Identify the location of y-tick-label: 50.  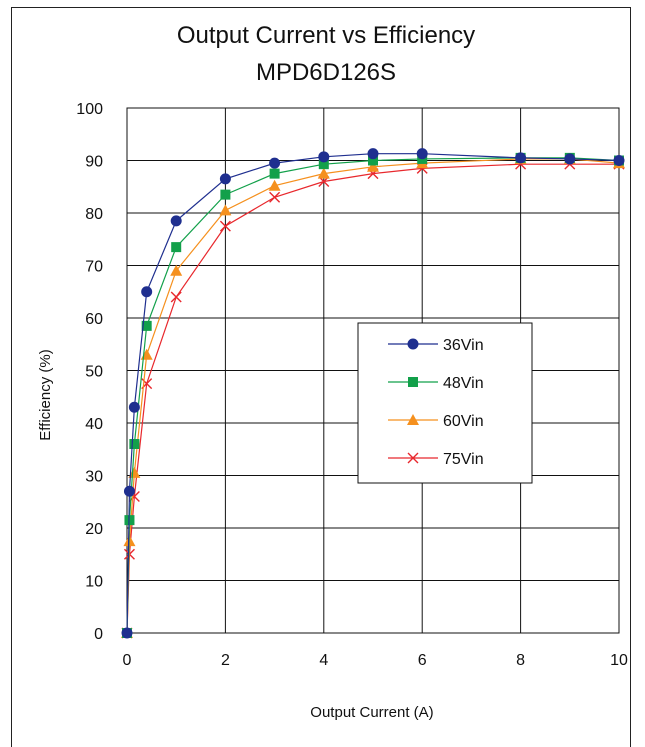
(94, 372).